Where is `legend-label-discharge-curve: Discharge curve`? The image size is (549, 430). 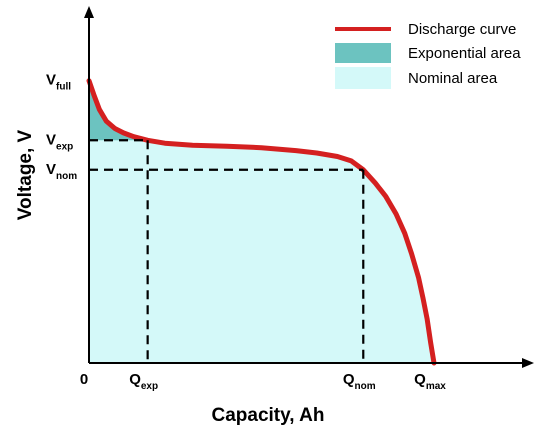
legend-label-discharge-curve: Discharge curve is located at coordinates (462, 29).